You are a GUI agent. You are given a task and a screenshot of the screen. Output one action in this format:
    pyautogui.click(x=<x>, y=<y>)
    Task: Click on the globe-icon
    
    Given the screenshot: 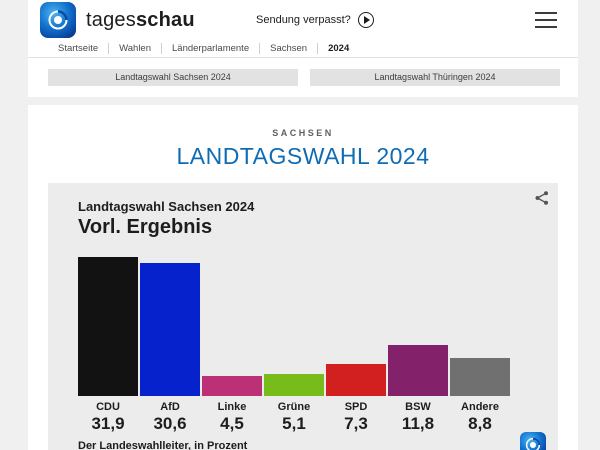 What is the action you would take?
    pyautogui.click(x=58, y=20)
    